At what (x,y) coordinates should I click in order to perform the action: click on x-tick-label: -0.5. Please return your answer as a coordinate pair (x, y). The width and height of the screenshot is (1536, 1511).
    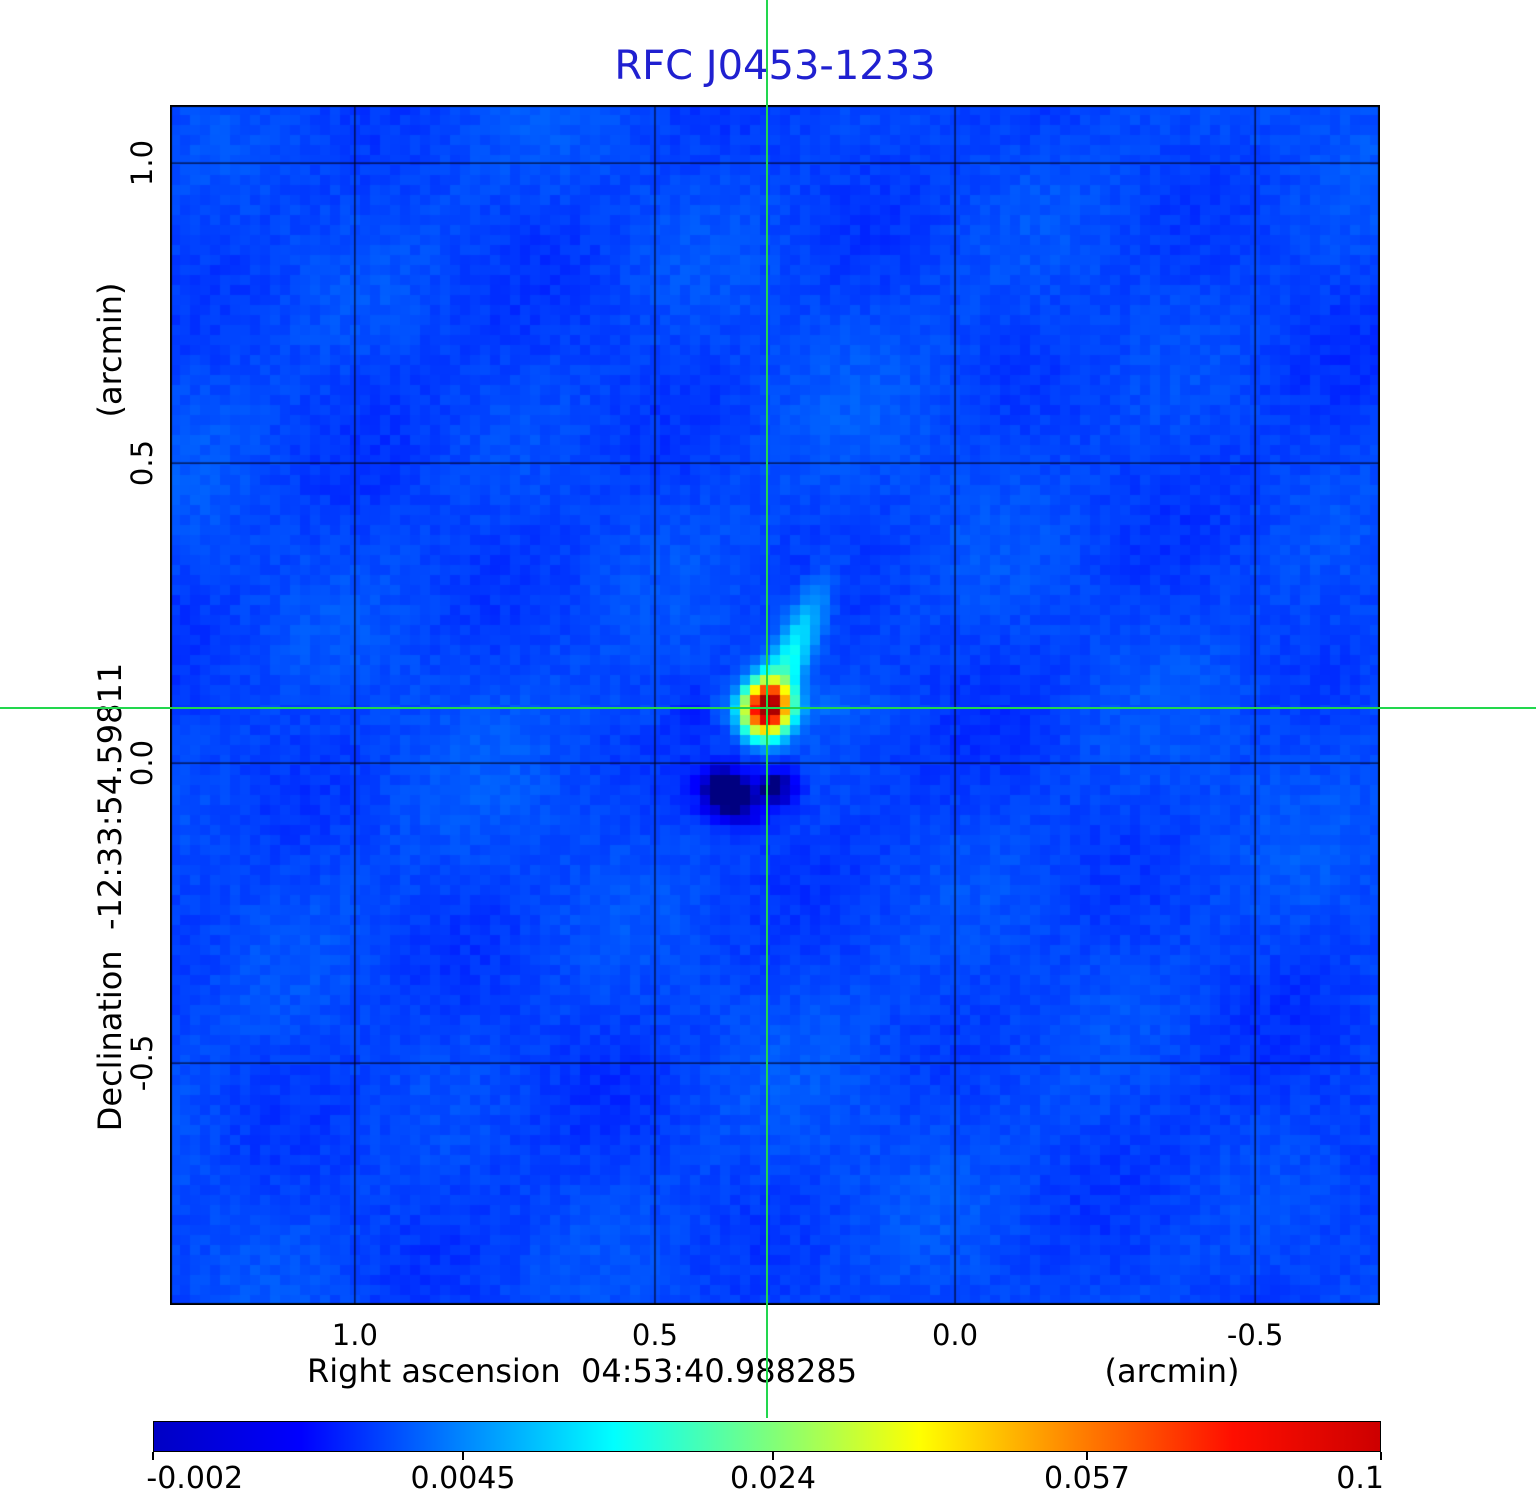
    Looking at the image, I should click on (1255, 1335).